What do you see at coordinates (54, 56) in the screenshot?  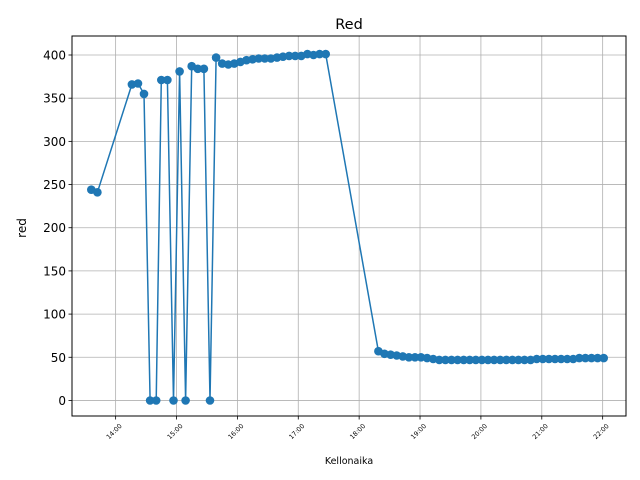 I see `y-tick-label: 400` at bounding box center [54, 56].